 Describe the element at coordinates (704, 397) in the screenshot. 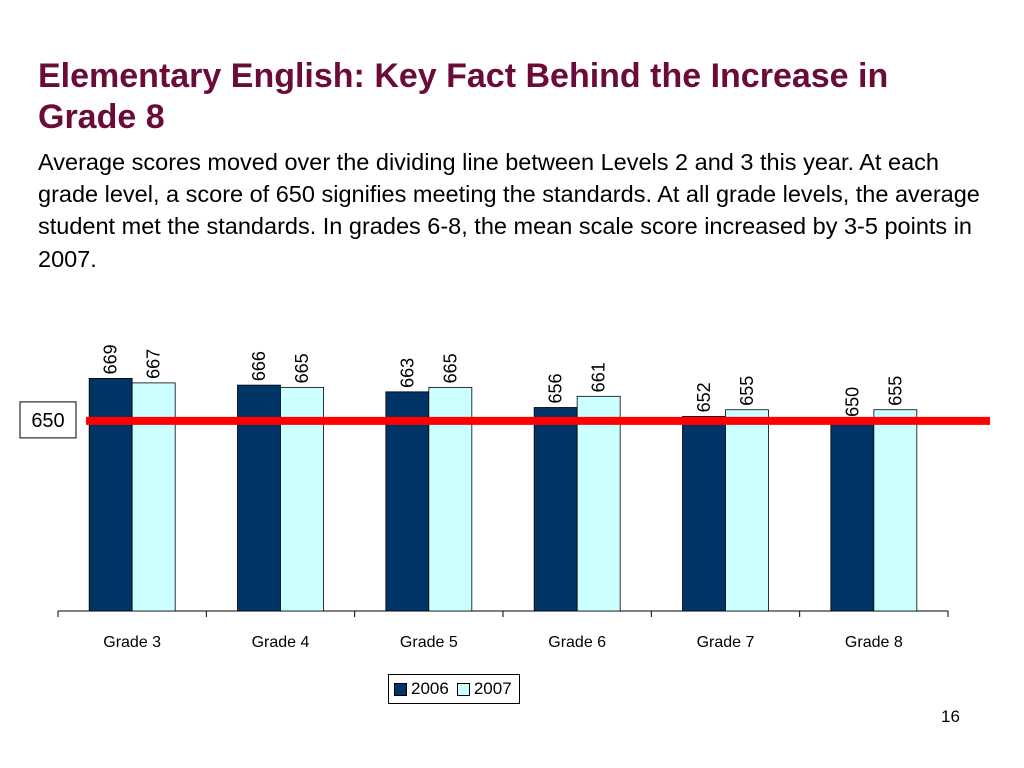

I see `data-label: 652` at that location.